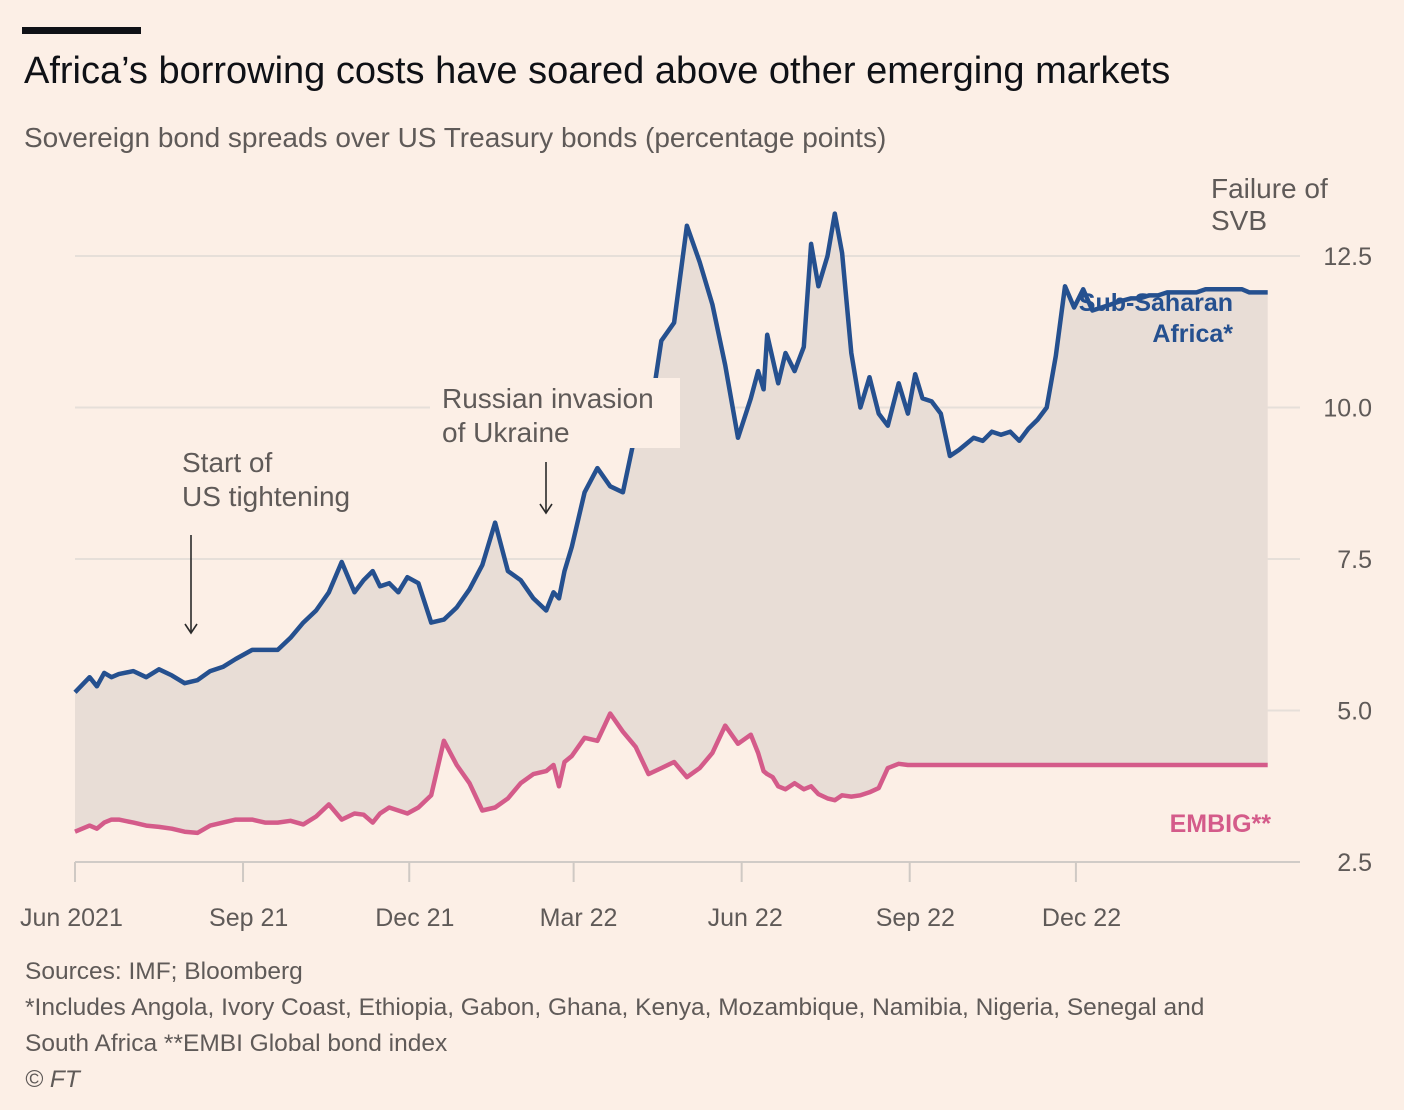 This screenshot has height=1110, width=1404. What do you see at coordinates (671, 773) in the screenshot?
I see `embig-series-line` at bounding box center [671, 773].